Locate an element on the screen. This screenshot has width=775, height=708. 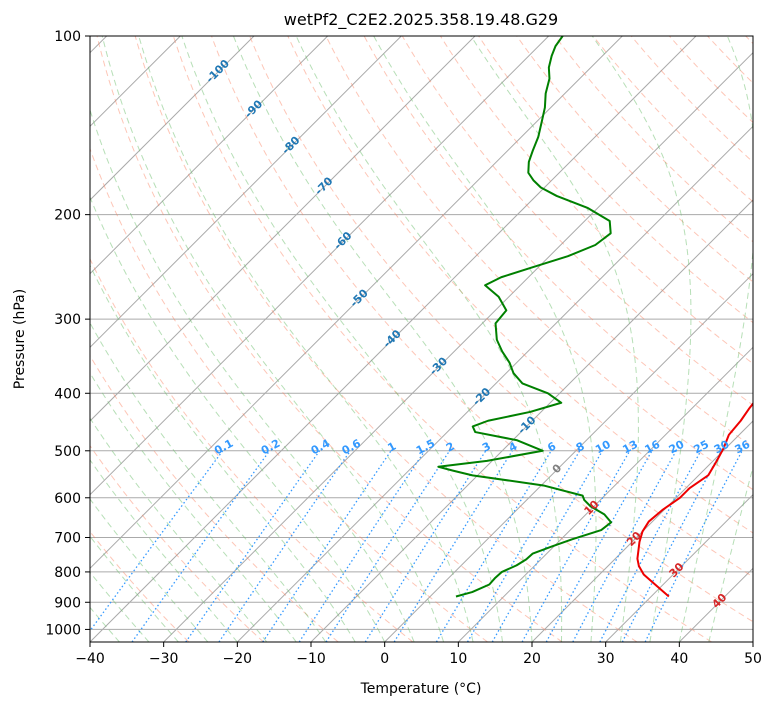
temperature-profile-line is located at coordinates (694, 500).